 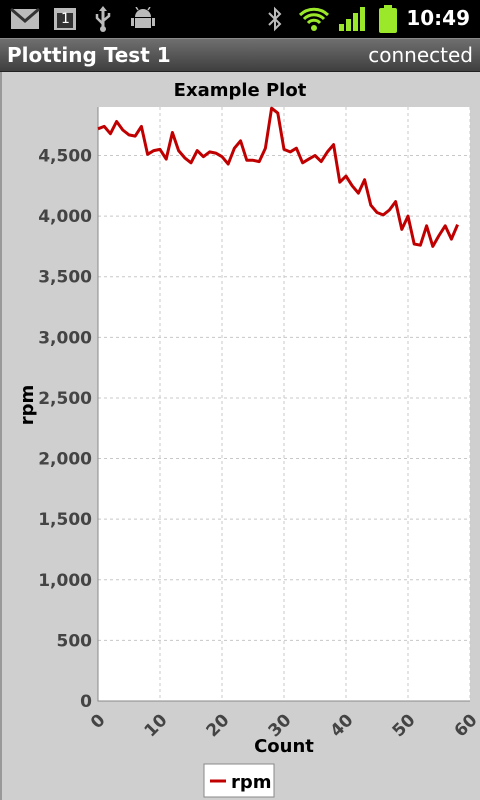 I want to click on y-tick-label: 1,500, so click(x=65, y=520).